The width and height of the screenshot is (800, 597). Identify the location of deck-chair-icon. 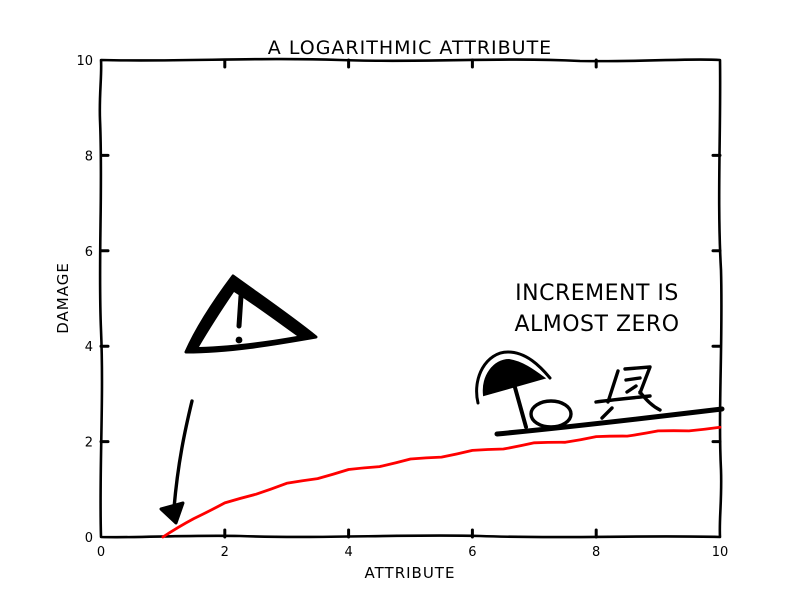
(628, 392).